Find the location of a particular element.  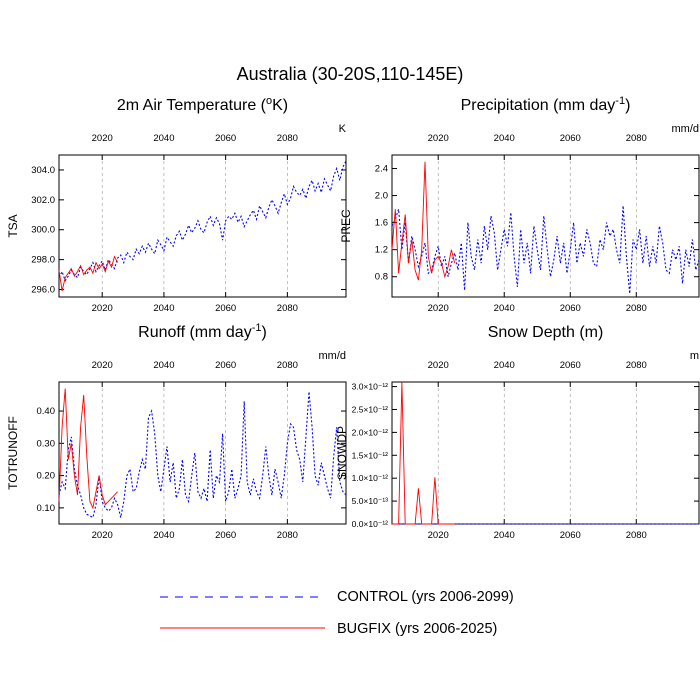

y-tick-label: 296.0 is located at coordinates (43, 290).